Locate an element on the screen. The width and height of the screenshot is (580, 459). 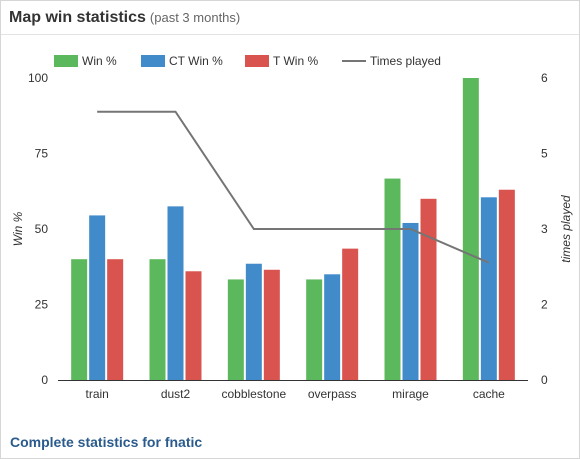
bar-t-win-overpass is located at coordinates (350, 314).